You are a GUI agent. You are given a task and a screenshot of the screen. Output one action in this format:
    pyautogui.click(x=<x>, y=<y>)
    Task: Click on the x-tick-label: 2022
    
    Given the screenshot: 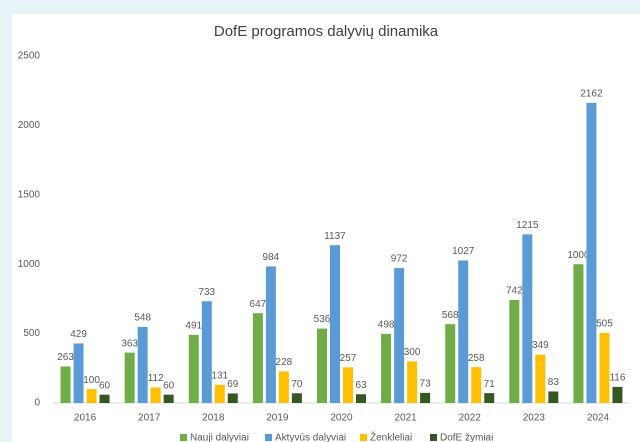 What is the action you would take?
    pyautogui.click(x=470, y=418)
    